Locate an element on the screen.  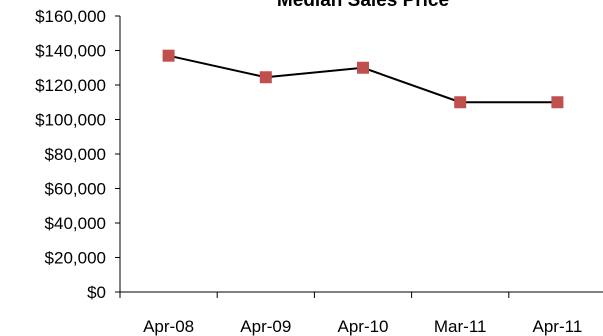
x-tick-label: Apr-10 is located at coordinates (362, 326).